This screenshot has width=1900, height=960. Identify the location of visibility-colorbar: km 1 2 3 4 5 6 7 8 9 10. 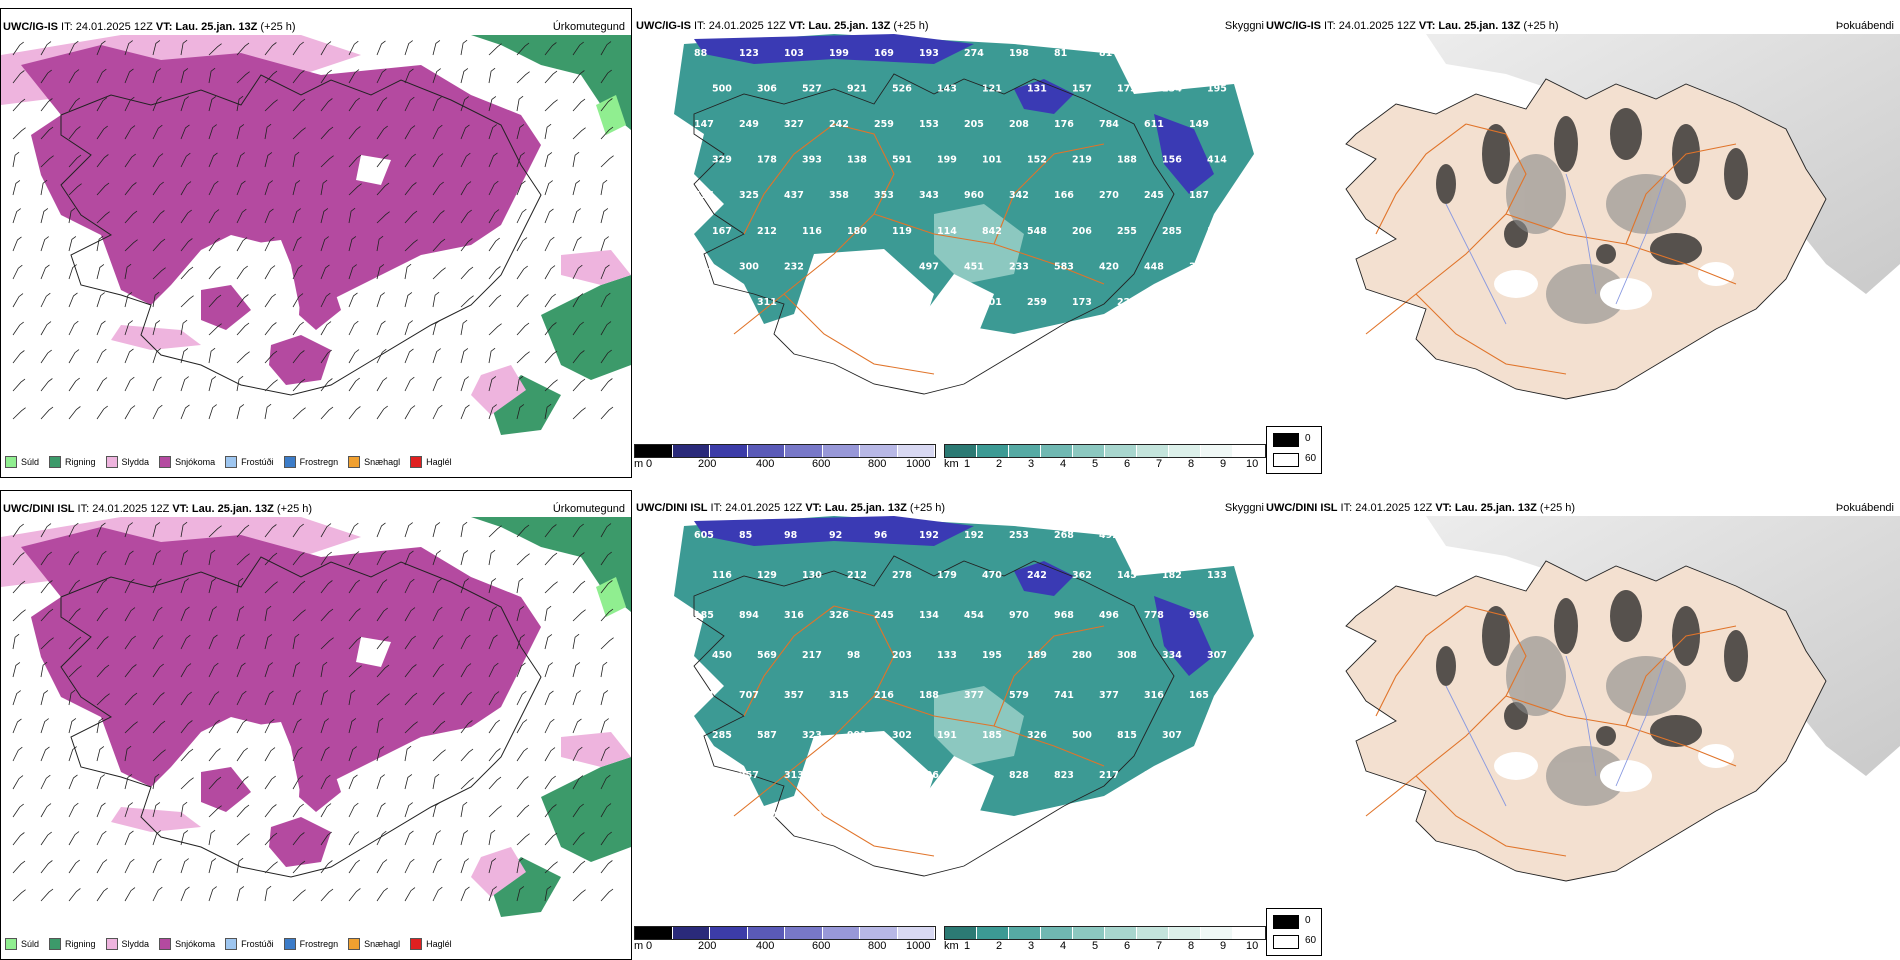
(1105, 459).